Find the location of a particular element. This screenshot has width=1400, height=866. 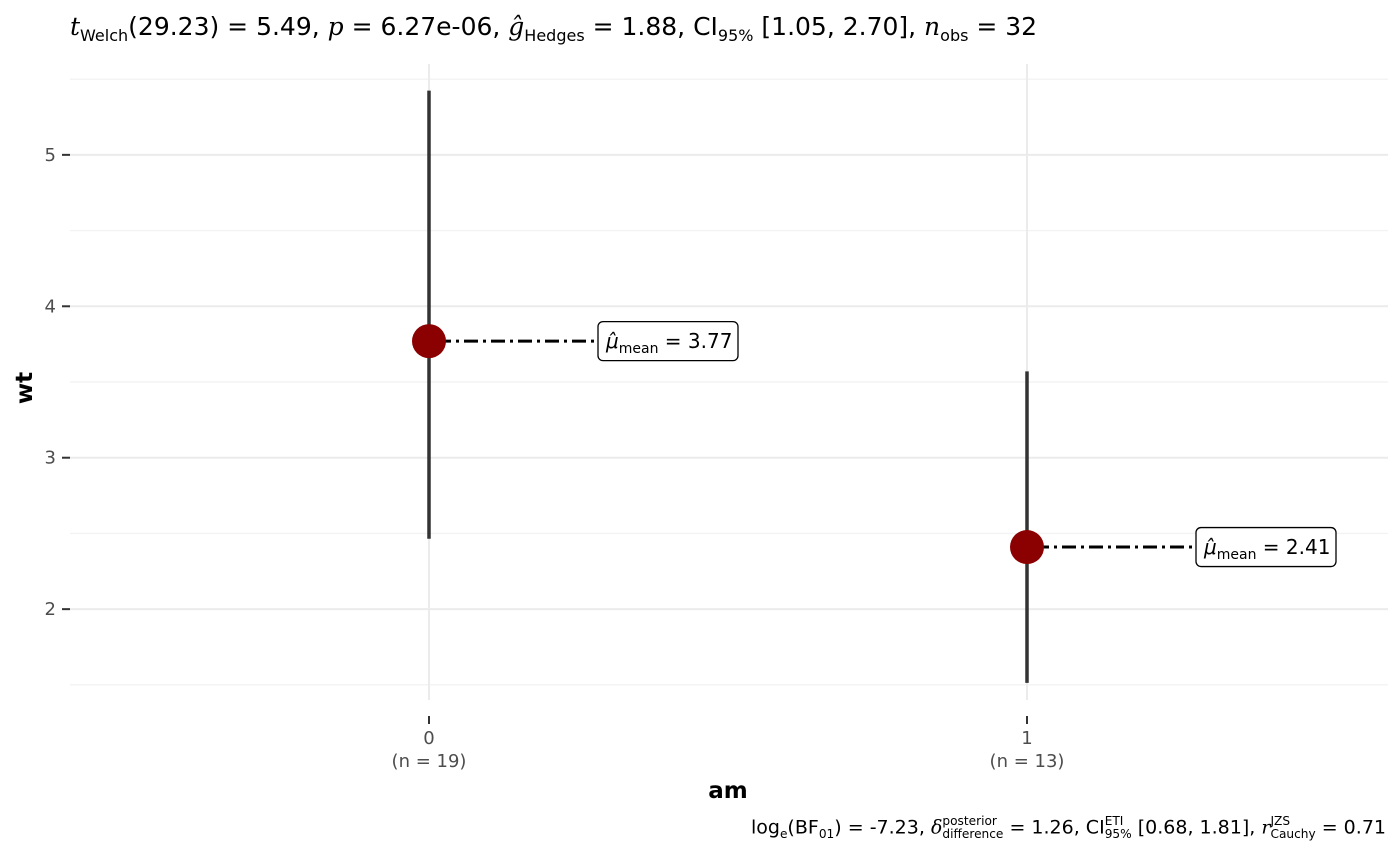

t-subscript: Welch is located at coordinates (104, 35).